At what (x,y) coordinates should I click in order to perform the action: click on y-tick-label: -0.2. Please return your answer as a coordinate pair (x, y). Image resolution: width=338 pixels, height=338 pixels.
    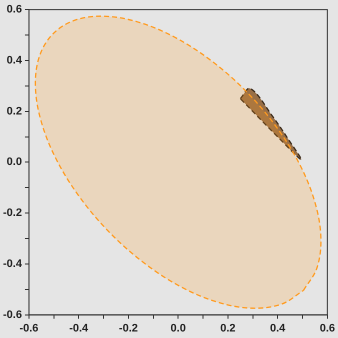
    Looking at the image, I should click on (12, 213).